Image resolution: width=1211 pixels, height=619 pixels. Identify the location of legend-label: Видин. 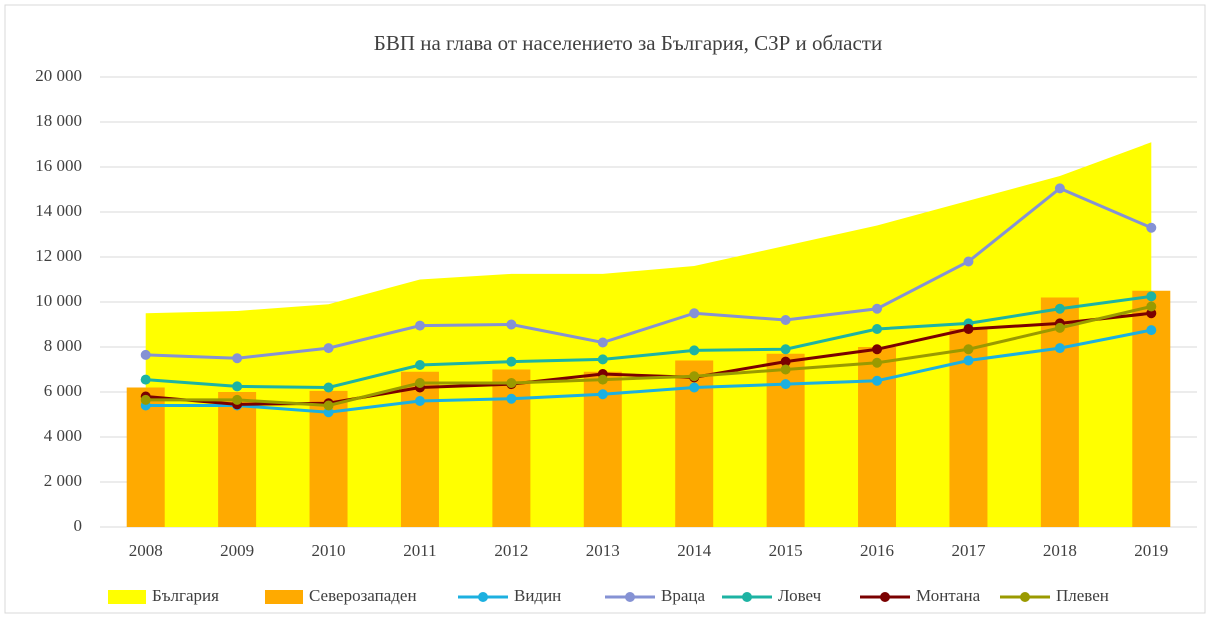
(537, 595).